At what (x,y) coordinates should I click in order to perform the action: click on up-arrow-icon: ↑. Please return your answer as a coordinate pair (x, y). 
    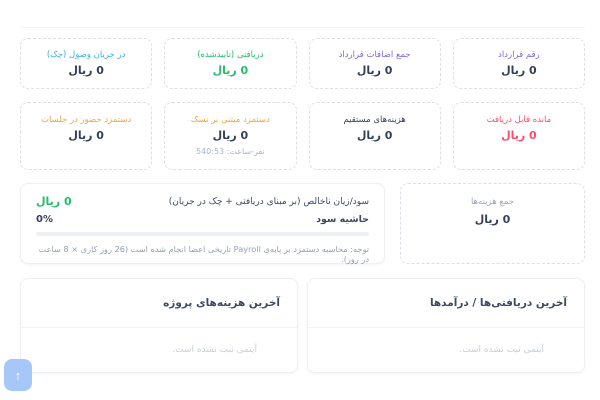
    Looking at the image, I should click on (18, 375).